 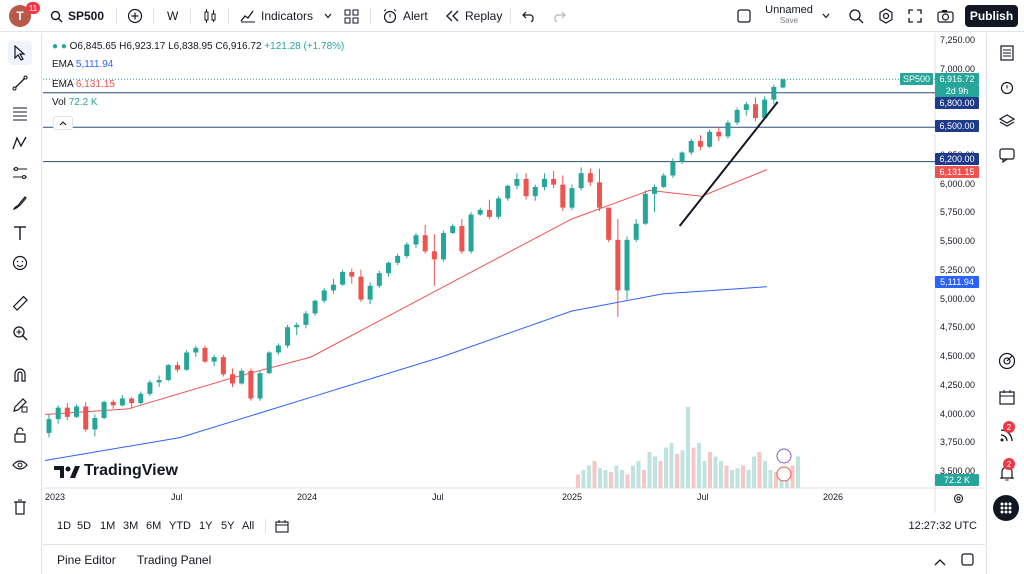 I want to click on chart-type-button, so click(x=210, y=16).